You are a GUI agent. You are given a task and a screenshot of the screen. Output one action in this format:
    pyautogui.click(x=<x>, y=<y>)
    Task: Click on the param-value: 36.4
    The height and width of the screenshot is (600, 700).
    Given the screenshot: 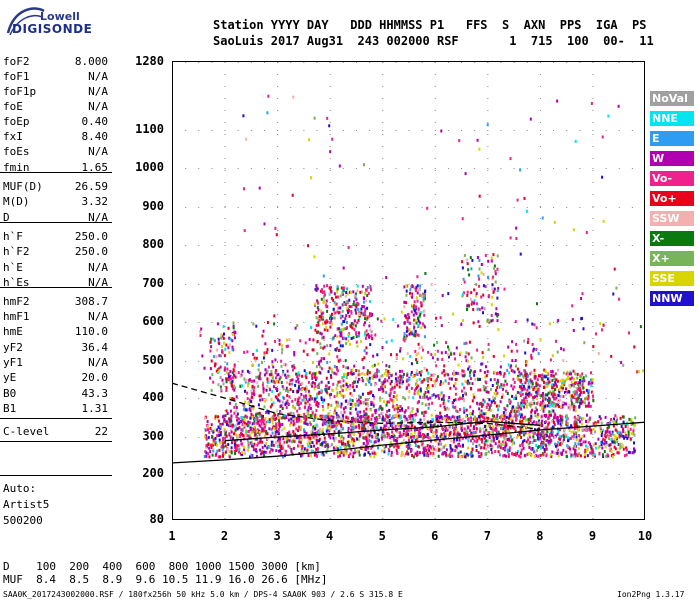 What is the action you would take?
    pyautogui.click(x=95, y=347)
    